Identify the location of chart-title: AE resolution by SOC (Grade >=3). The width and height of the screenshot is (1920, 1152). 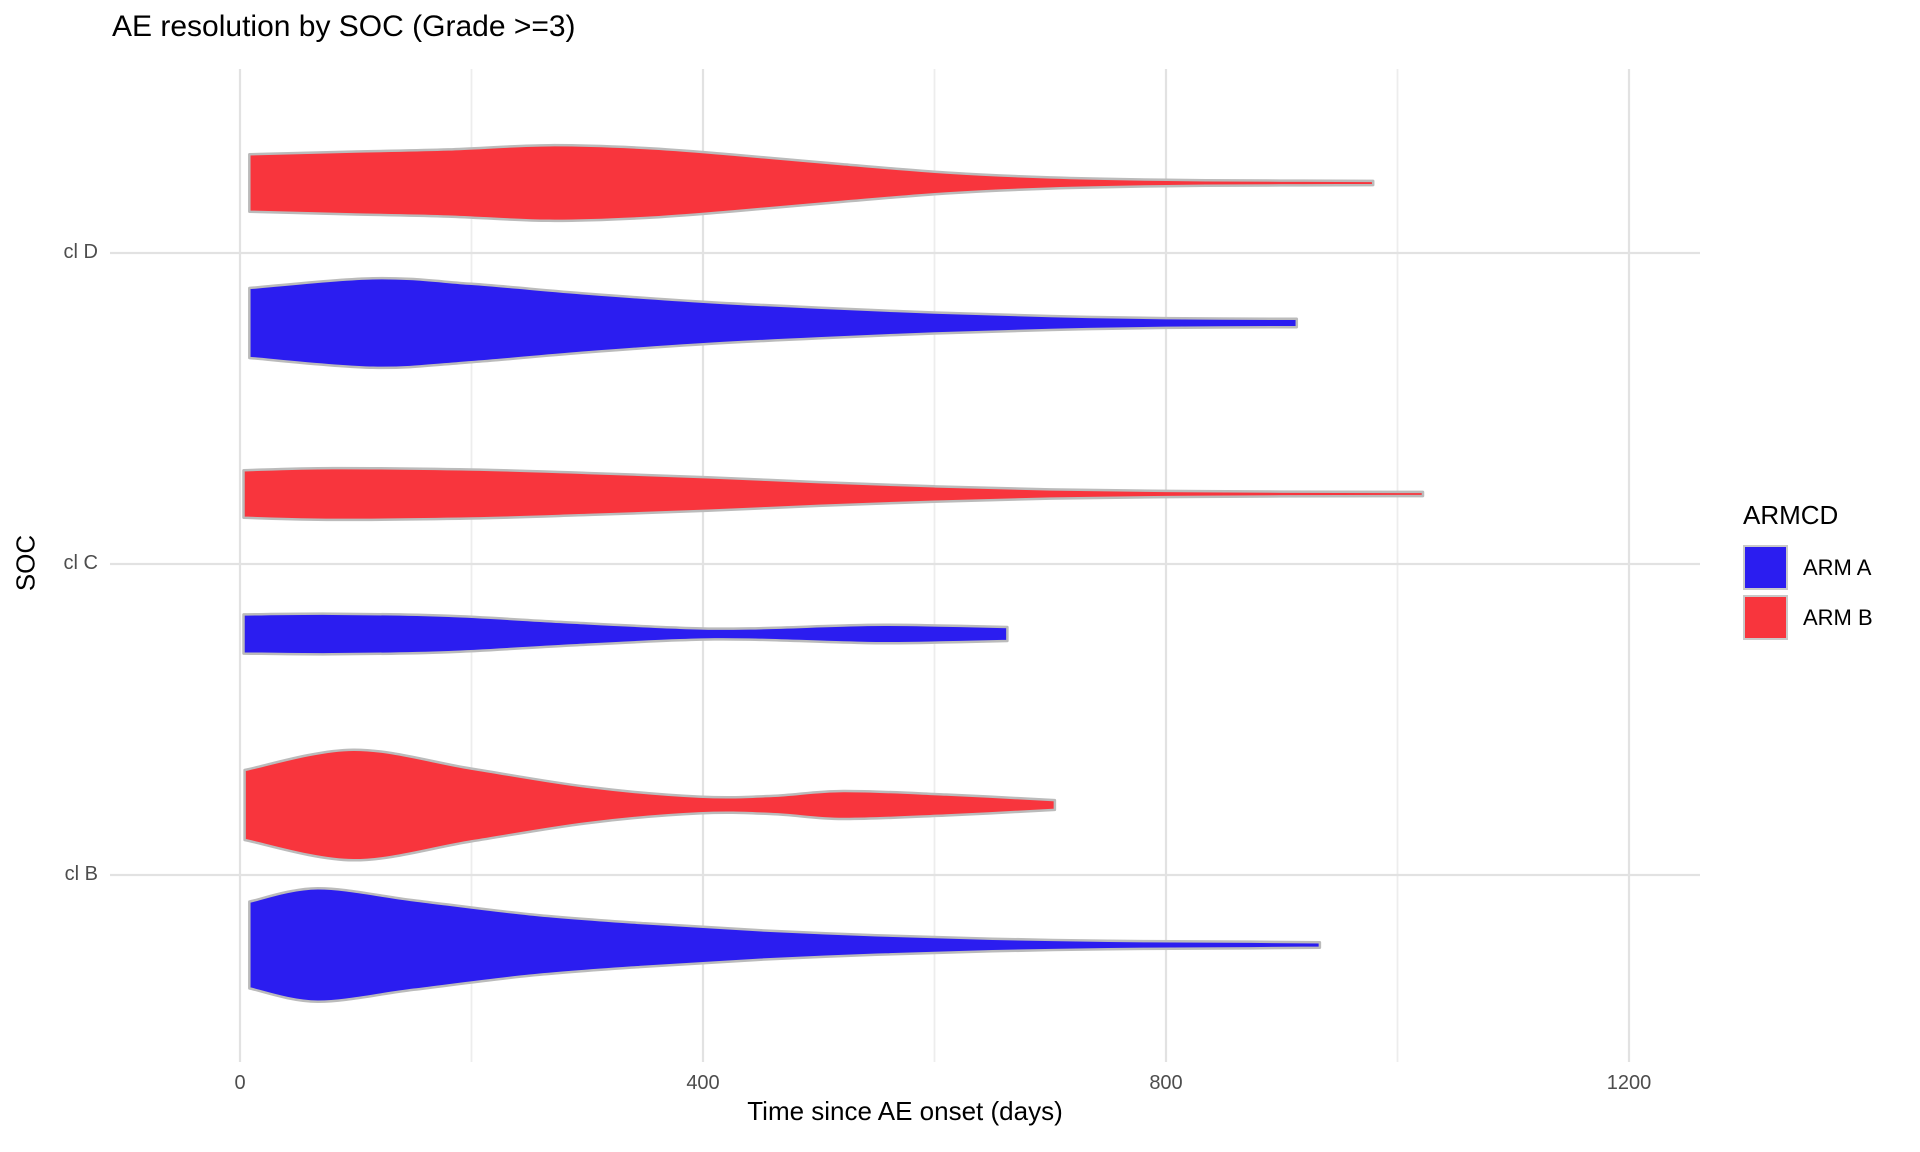
(344, 26).